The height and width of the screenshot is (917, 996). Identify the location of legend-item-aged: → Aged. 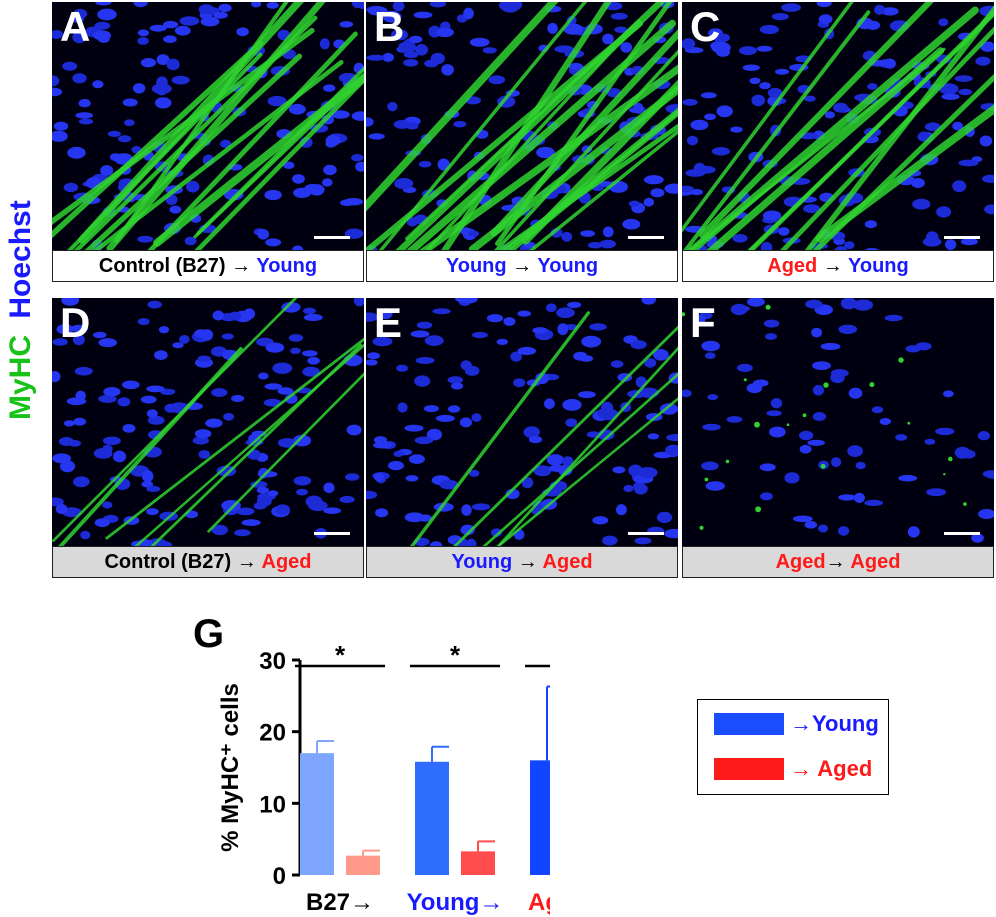
(793, 768).